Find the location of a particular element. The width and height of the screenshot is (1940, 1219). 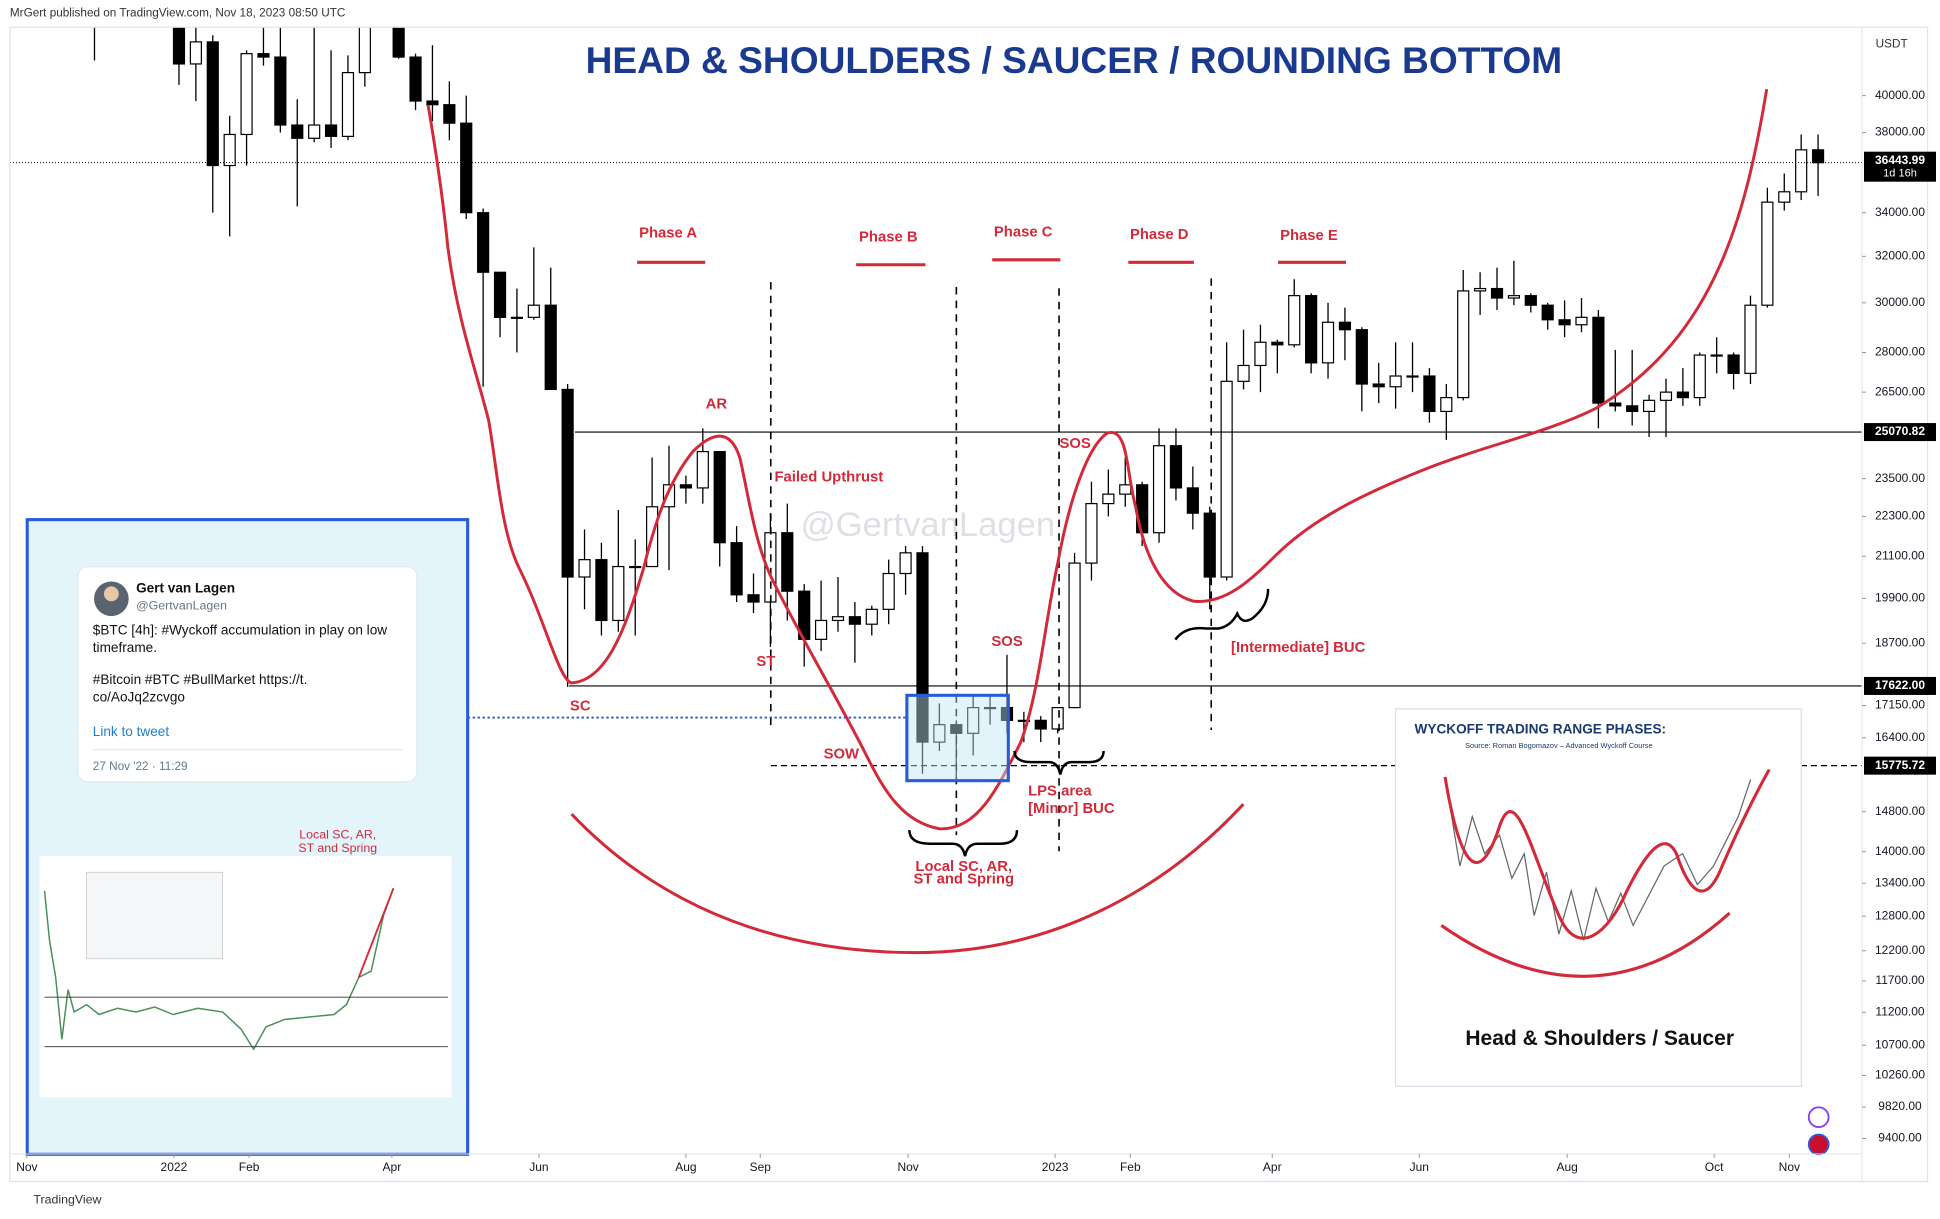

inset-thumbnail is located at coordinates (155, 915).